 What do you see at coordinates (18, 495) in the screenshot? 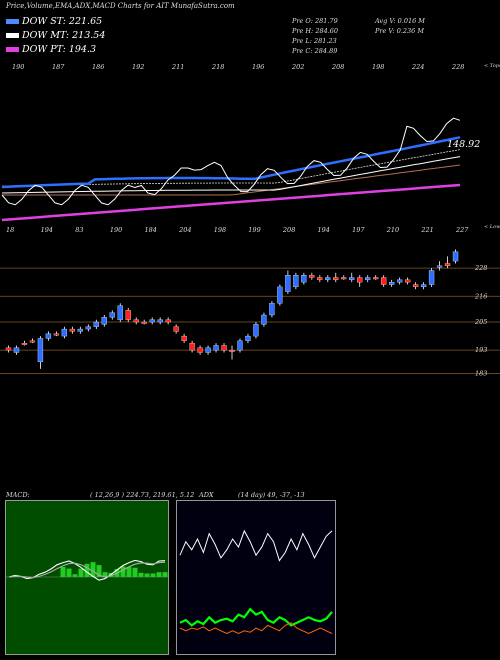
I see `macd-label: MACD:` at bounding box center [18, 495].